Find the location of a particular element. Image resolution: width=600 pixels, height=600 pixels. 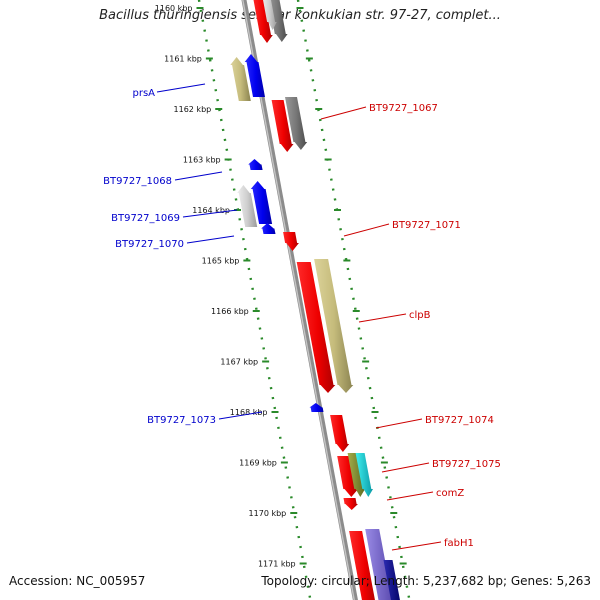

kbp-label: 1165 kbp is located at coordinates (221, 261).